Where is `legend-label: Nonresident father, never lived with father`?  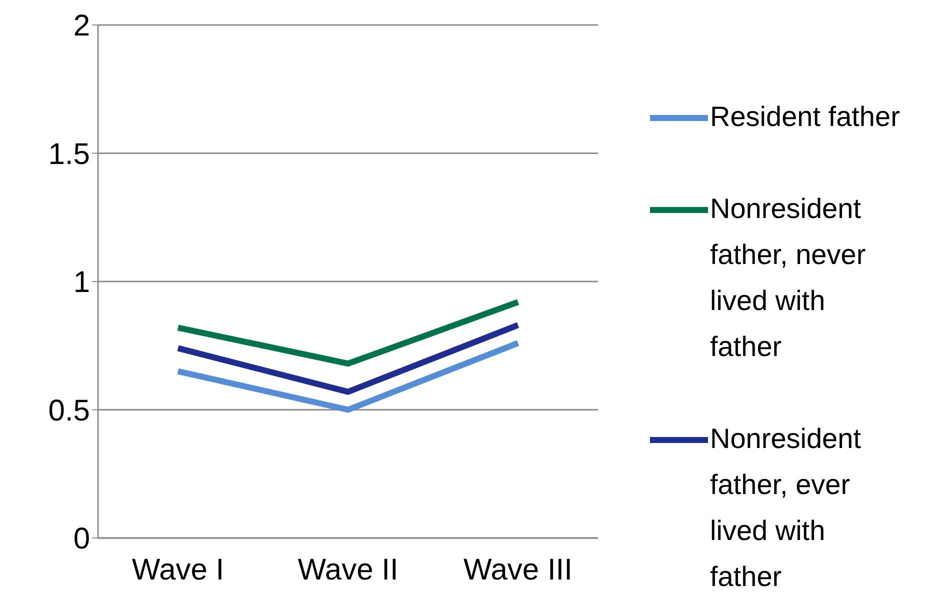
legend-label: Nonresident father, never lived with father is located at coordinates (788, 278).